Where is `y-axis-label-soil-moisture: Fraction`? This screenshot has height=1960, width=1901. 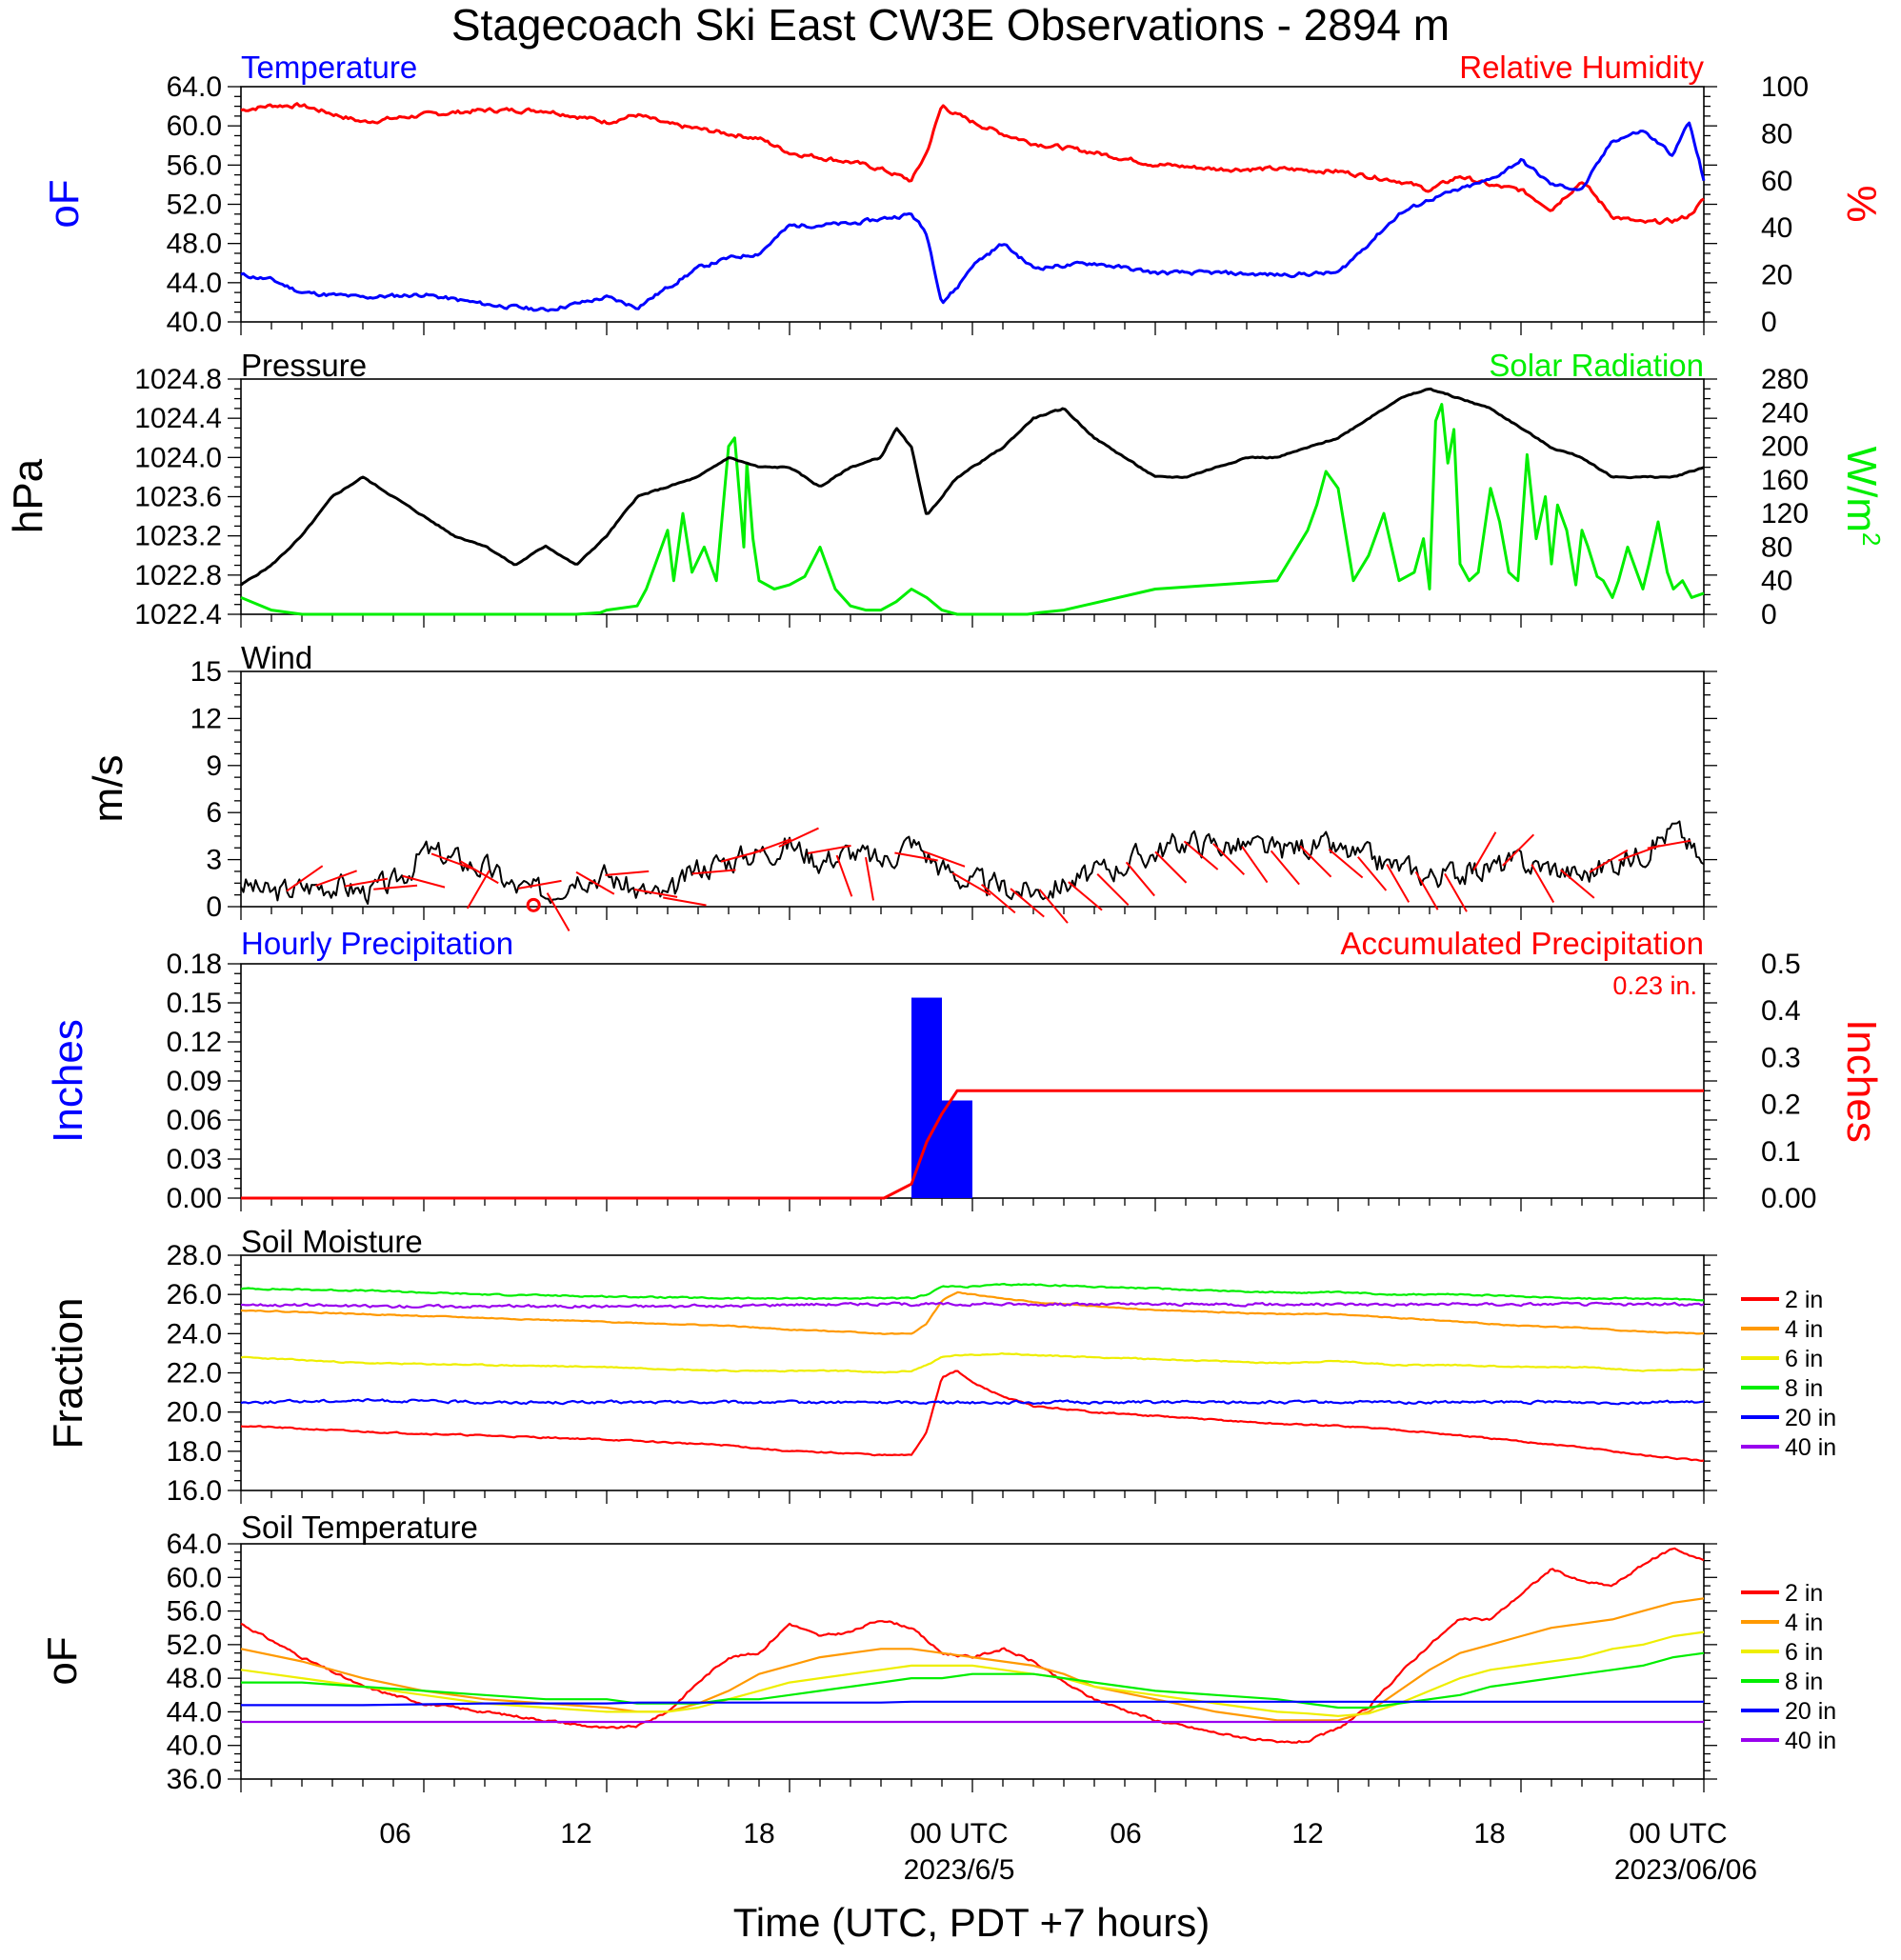 y-axis-label-soil-moisture: Fraction is located at coordinates (68, 1374).